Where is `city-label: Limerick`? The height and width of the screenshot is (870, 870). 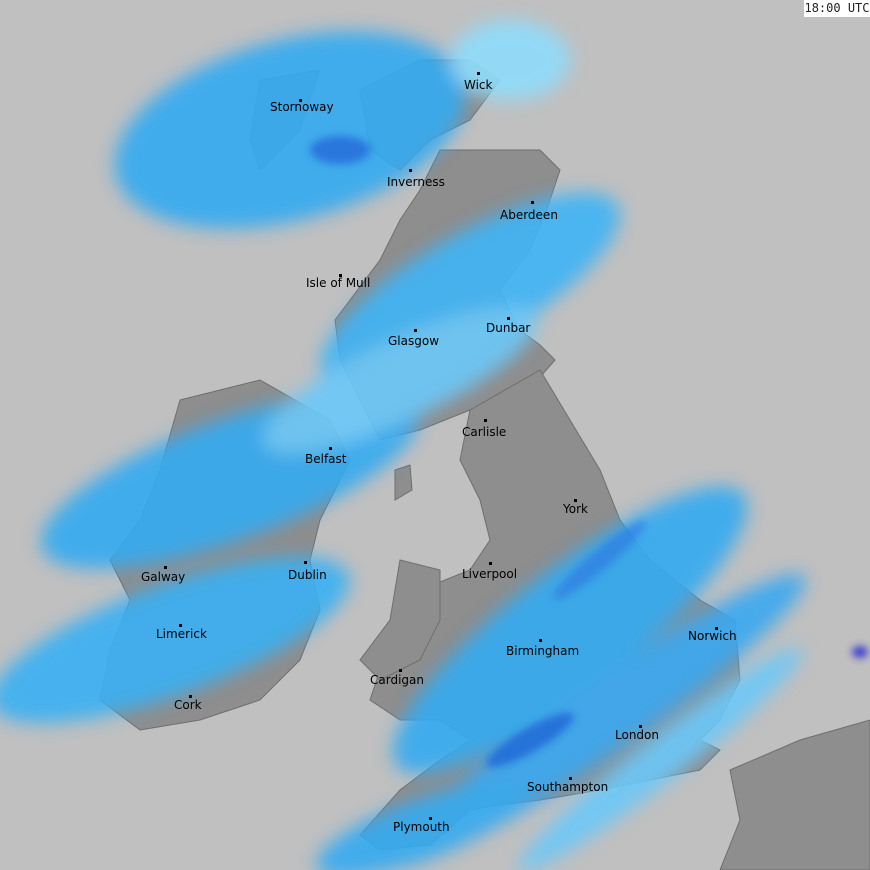 city-label: Limerick is located at coordinates (181, 634).